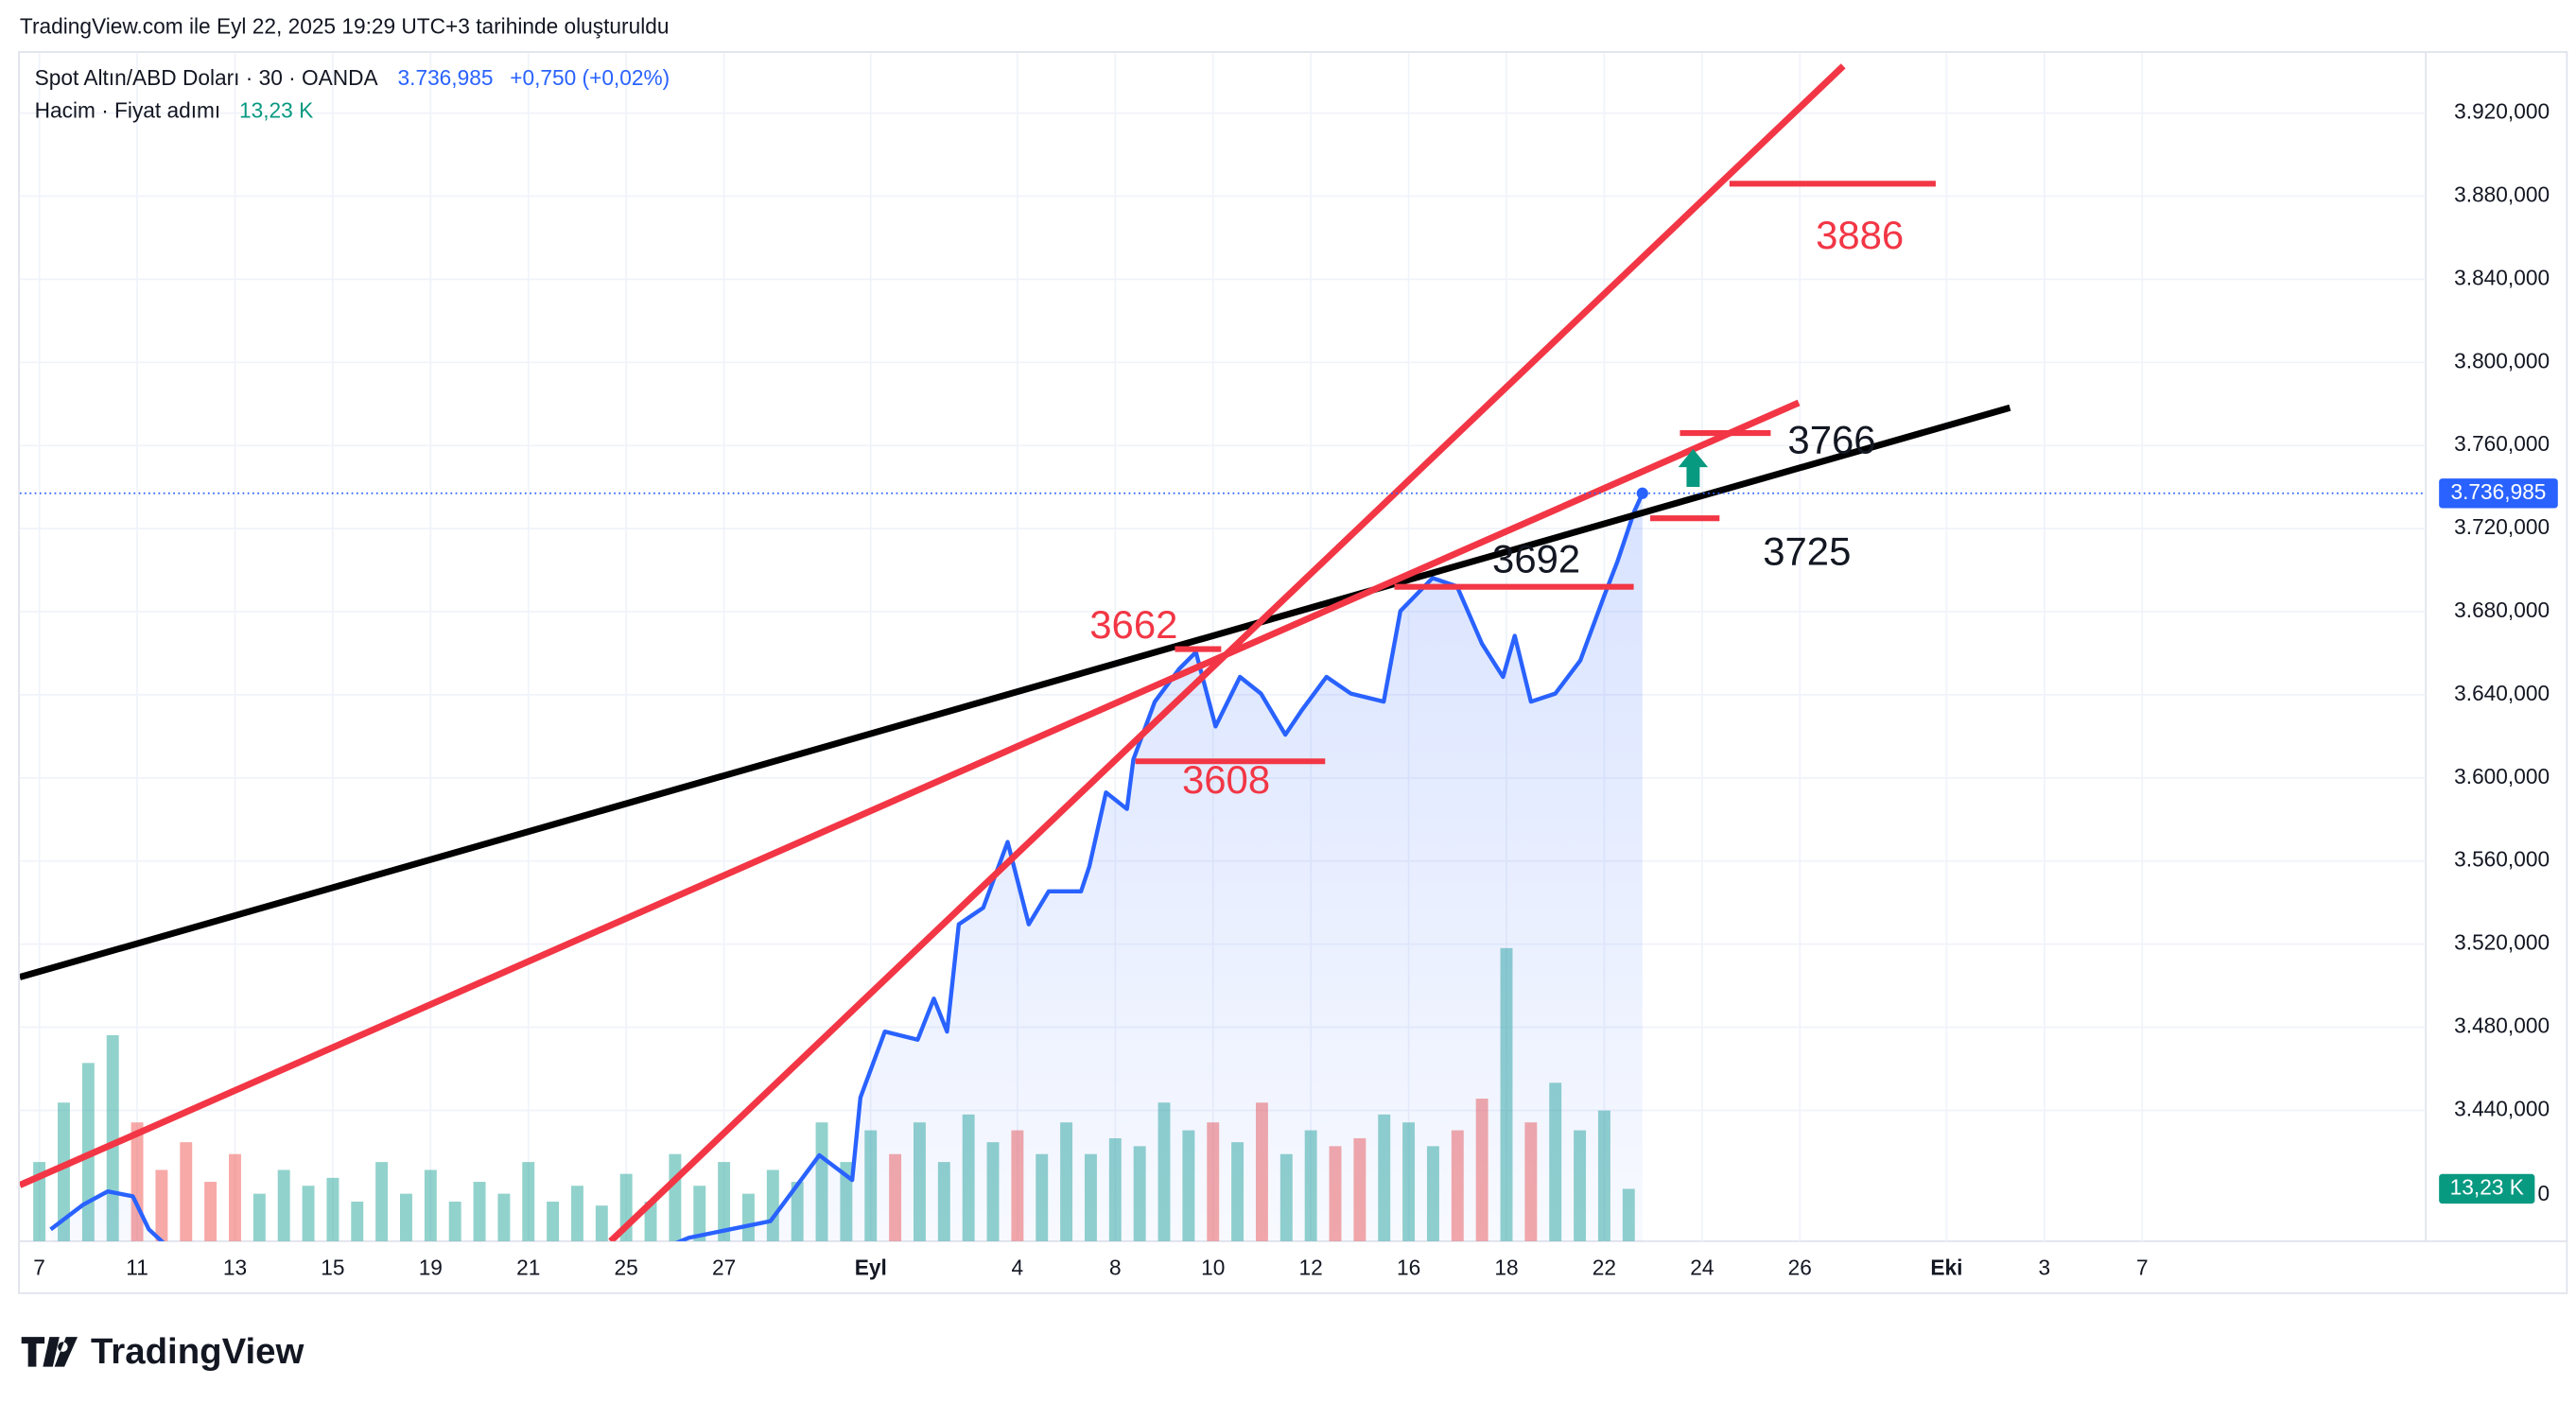 The height and width of the screenshot is (1403, 2576). I want to click on x-tick-label: 18, so click(1506, 1268).